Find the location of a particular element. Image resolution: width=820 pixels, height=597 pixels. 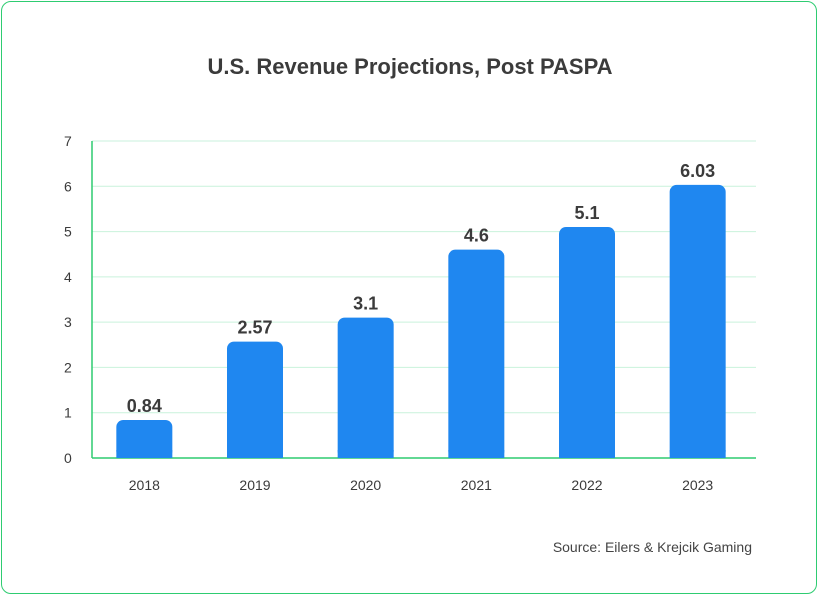

y-tick-label: 5 is located at coordinates (68, 232).